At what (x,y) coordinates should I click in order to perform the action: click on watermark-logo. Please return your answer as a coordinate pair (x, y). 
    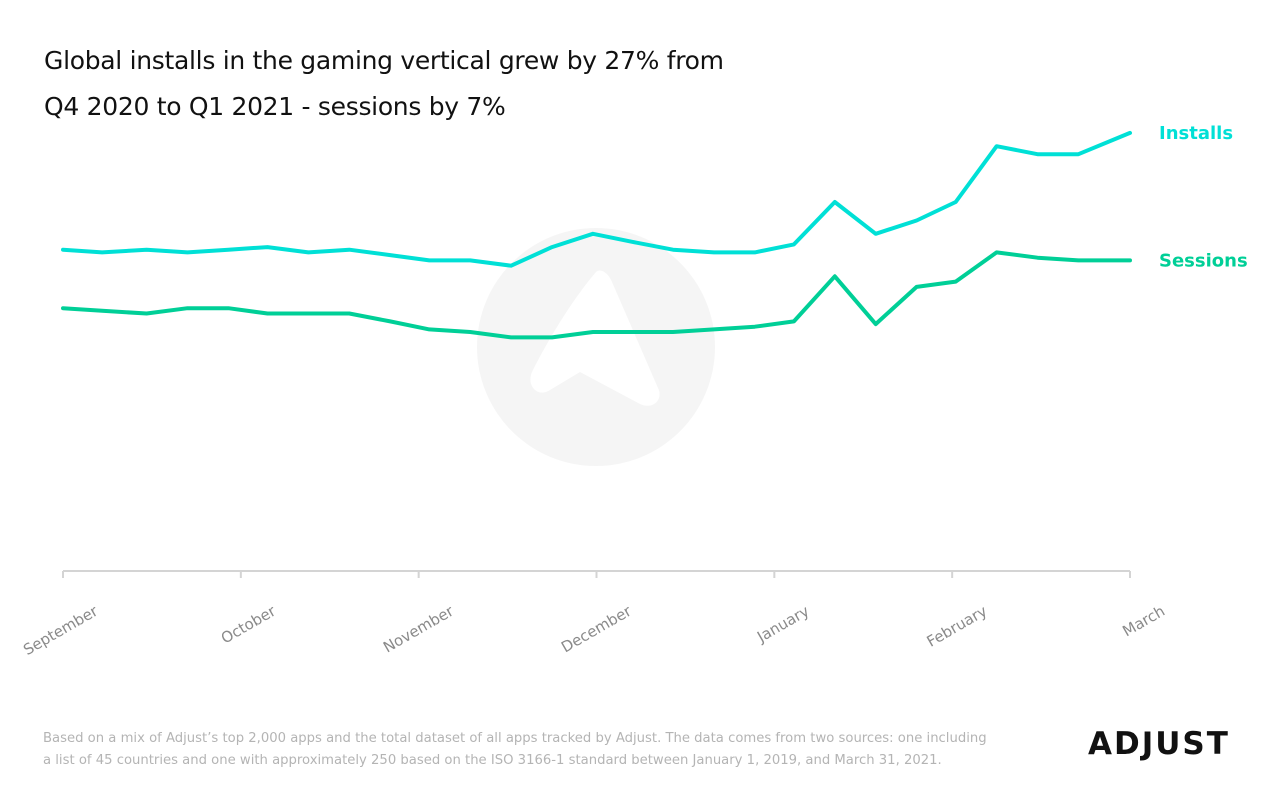
    Looking at the image, I should click on (596, 347).